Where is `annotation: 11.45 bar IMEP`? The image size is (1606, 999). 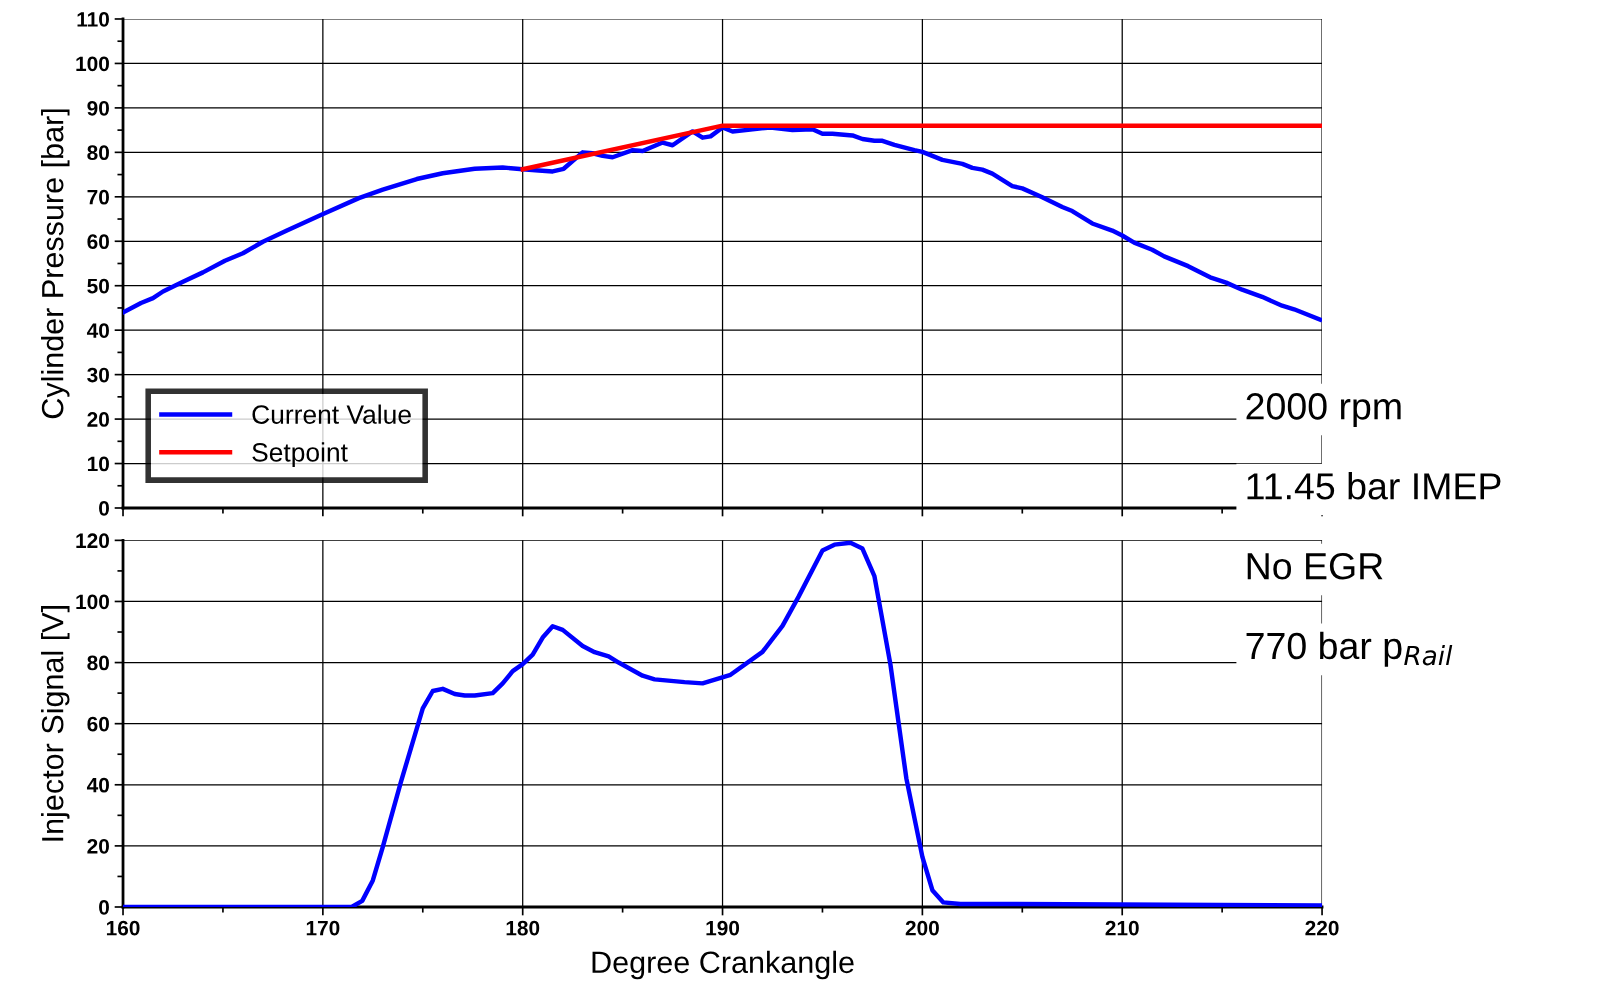 annotation: 11.45 bar IMEP is located at coordinates (1374, 486).